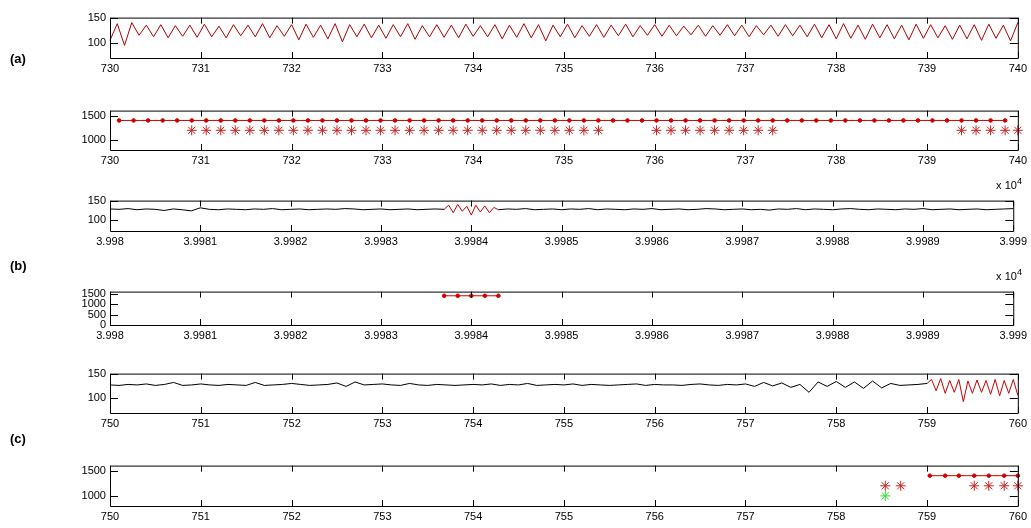  I want to click on text: (a), so click(18, 58).